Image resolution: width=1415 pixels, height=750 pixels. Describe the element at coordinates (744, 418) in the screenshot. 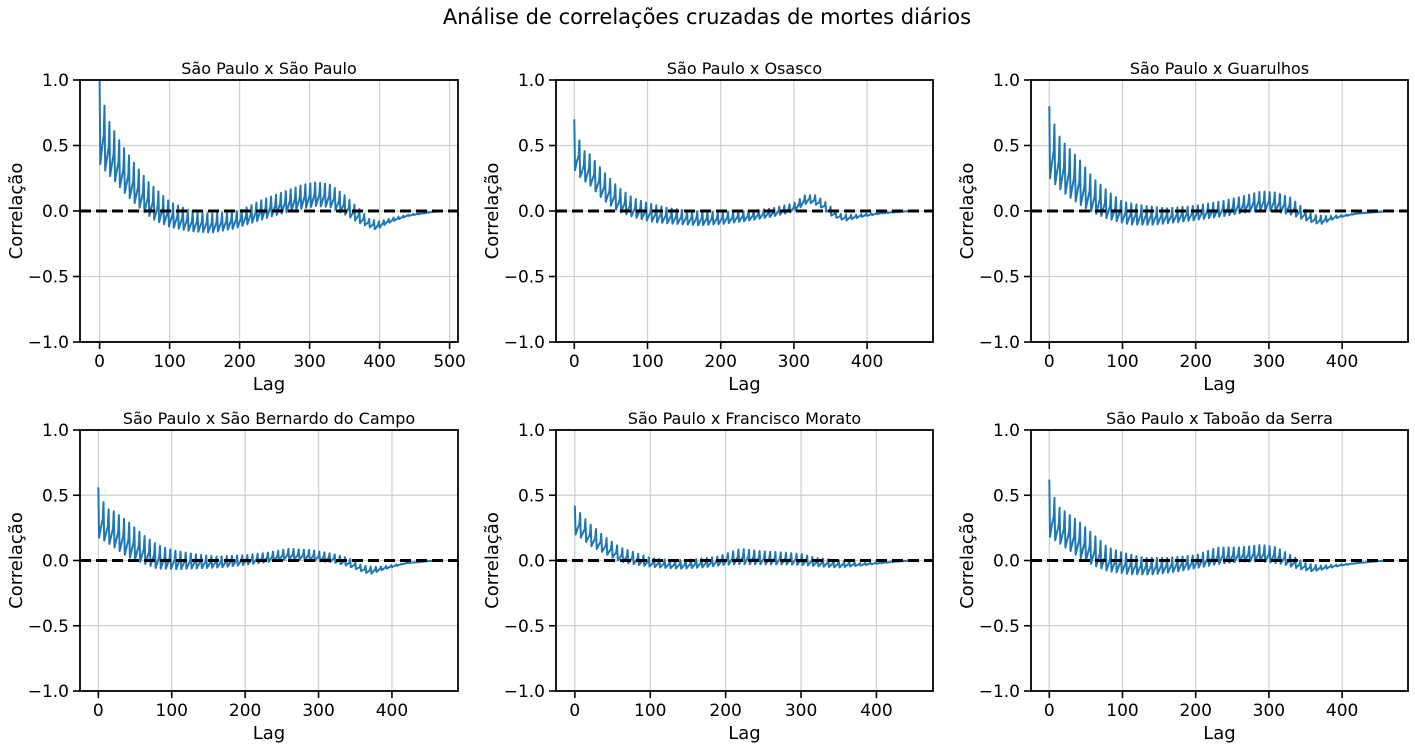

I see `subplot-title: São Paulo x Francisco Morato` at that location.